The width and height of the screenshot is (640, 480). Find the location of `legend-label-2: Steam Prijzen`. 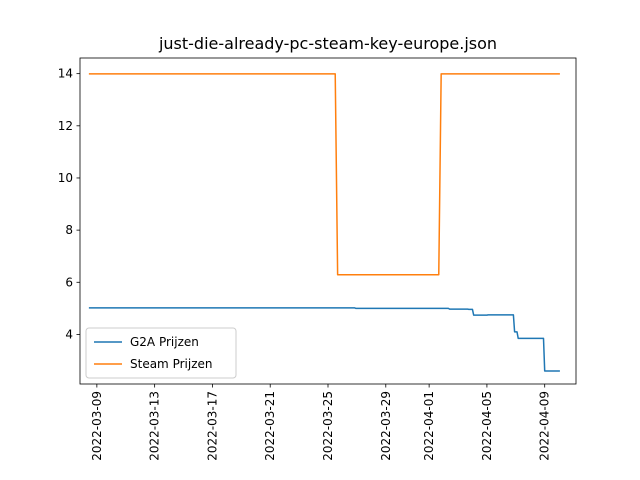

legend-label-2: Steam Prijzen is located at coordinates (171, 364).